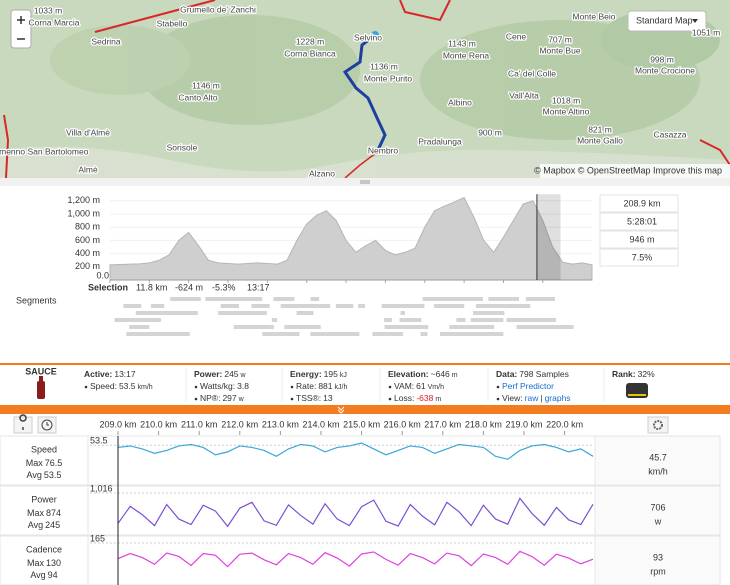 The width and height of the screenshot is (730, 585). I want to click on selection-field: Selection, so click(108, 287).